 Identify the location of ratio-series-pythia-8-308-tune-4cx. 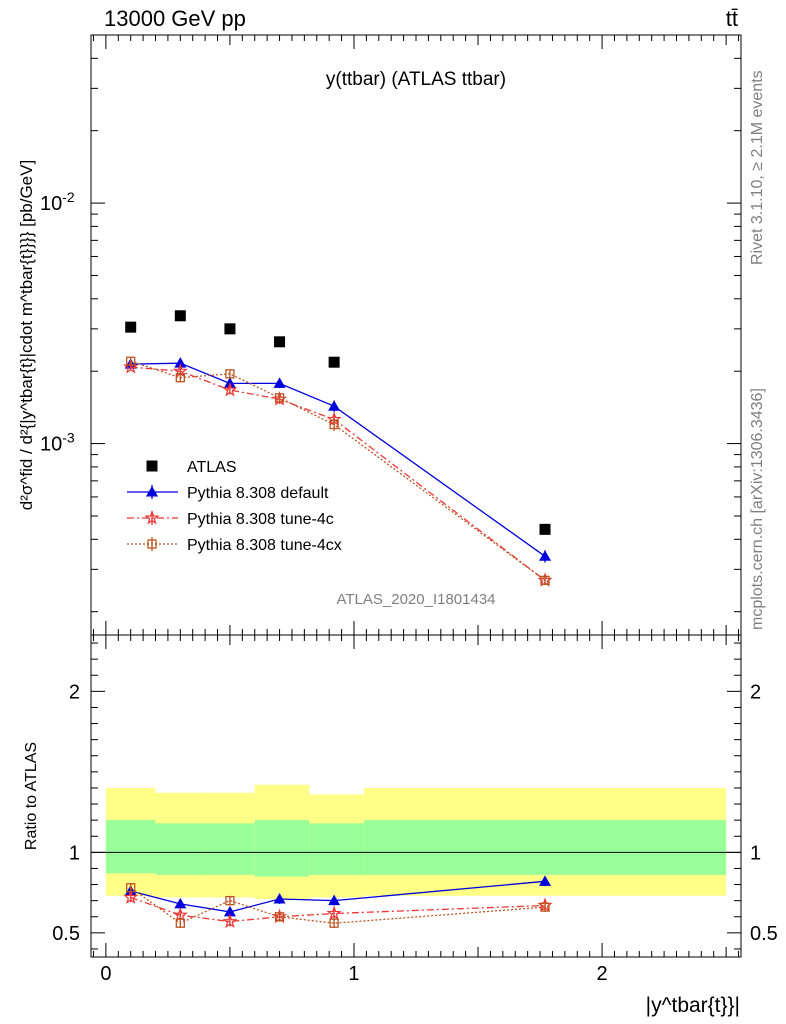
(338, 905).